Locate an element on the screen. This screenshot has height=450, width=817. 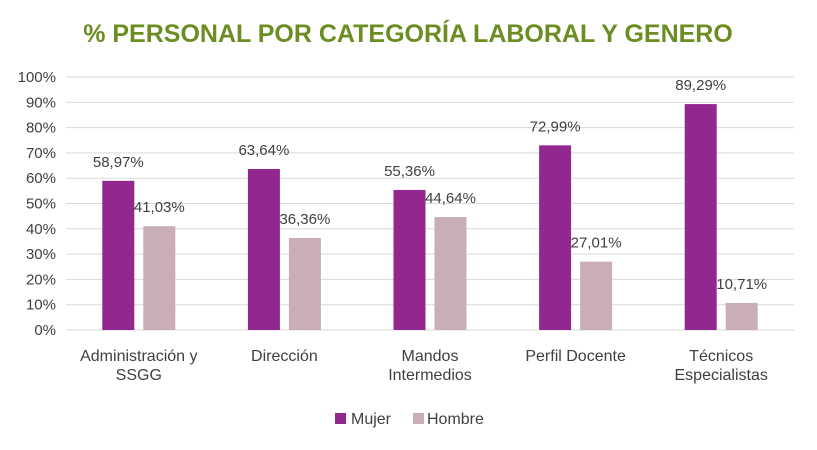
data-label: 55,36% is located at coordinates (409, 171).